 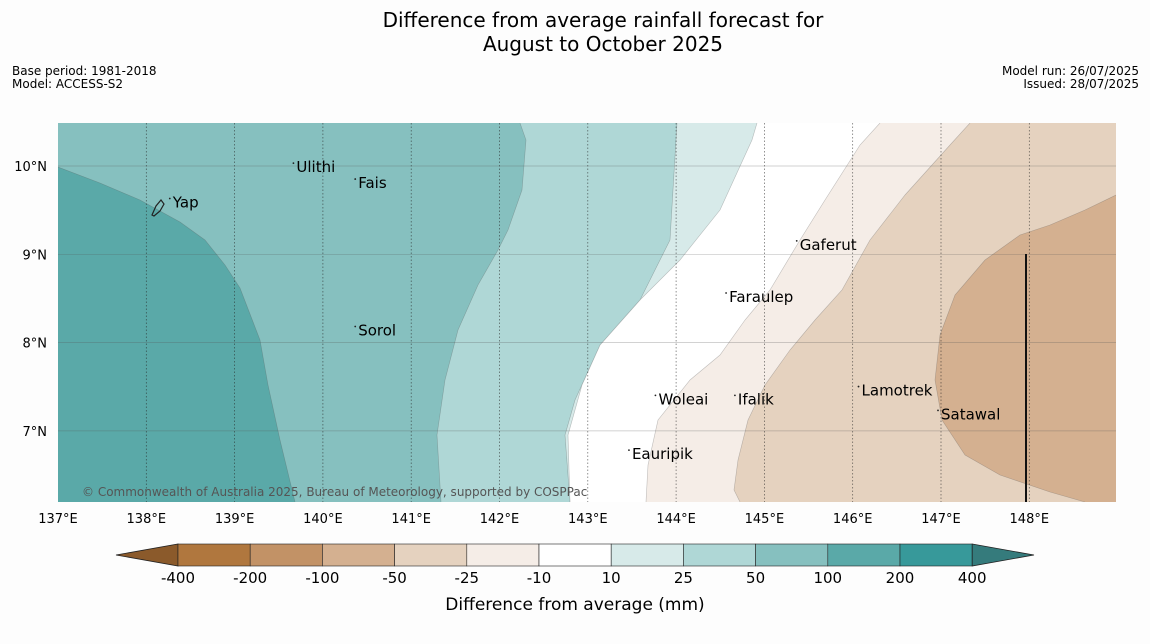 What do you see at coordinates (897, 391) in the screenshot?
I see `place-label: Lamotrek` at bounding box center [897, 391].